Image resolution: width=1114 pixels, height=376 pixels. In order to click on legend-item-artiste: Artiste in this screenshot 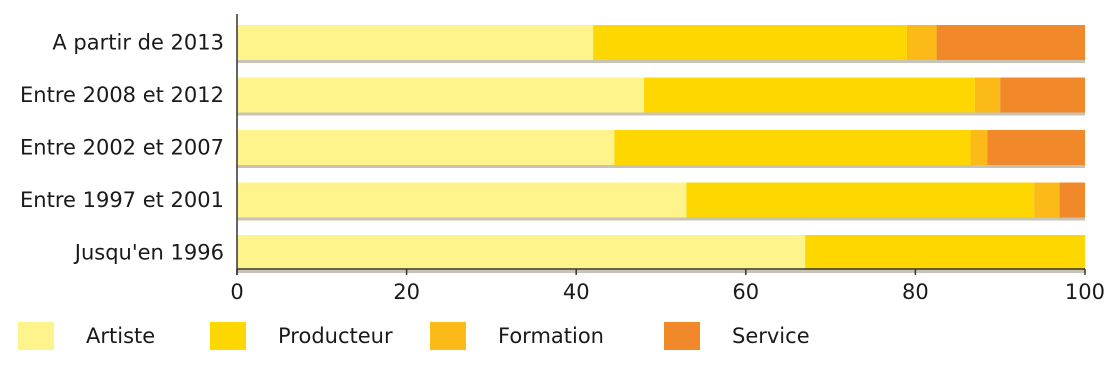, I will do `click(86, 336)`.